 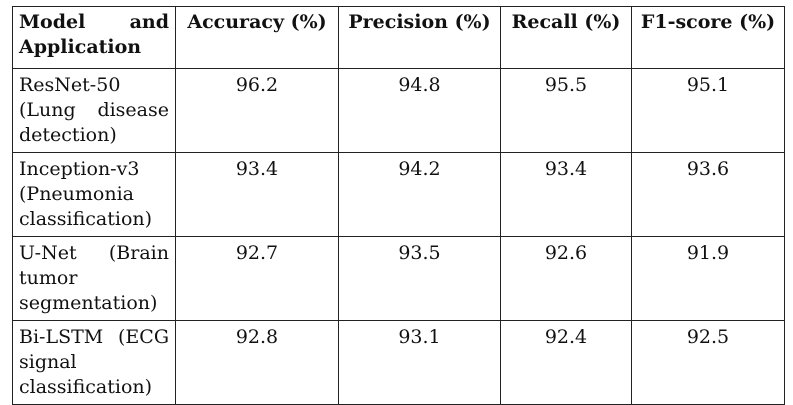 I want to click on accuracy-cell: 92.8, so click(x=257, y=362).